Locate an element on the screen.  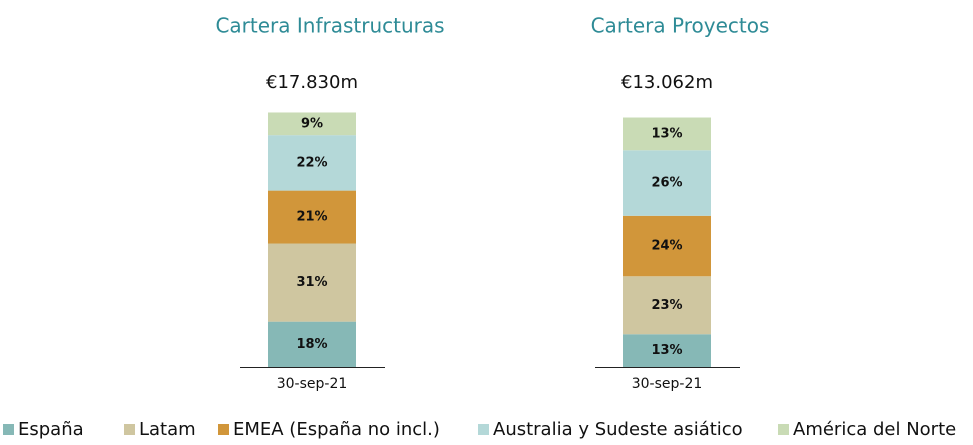
value-label: 9% is located at coordinates (312, 123).